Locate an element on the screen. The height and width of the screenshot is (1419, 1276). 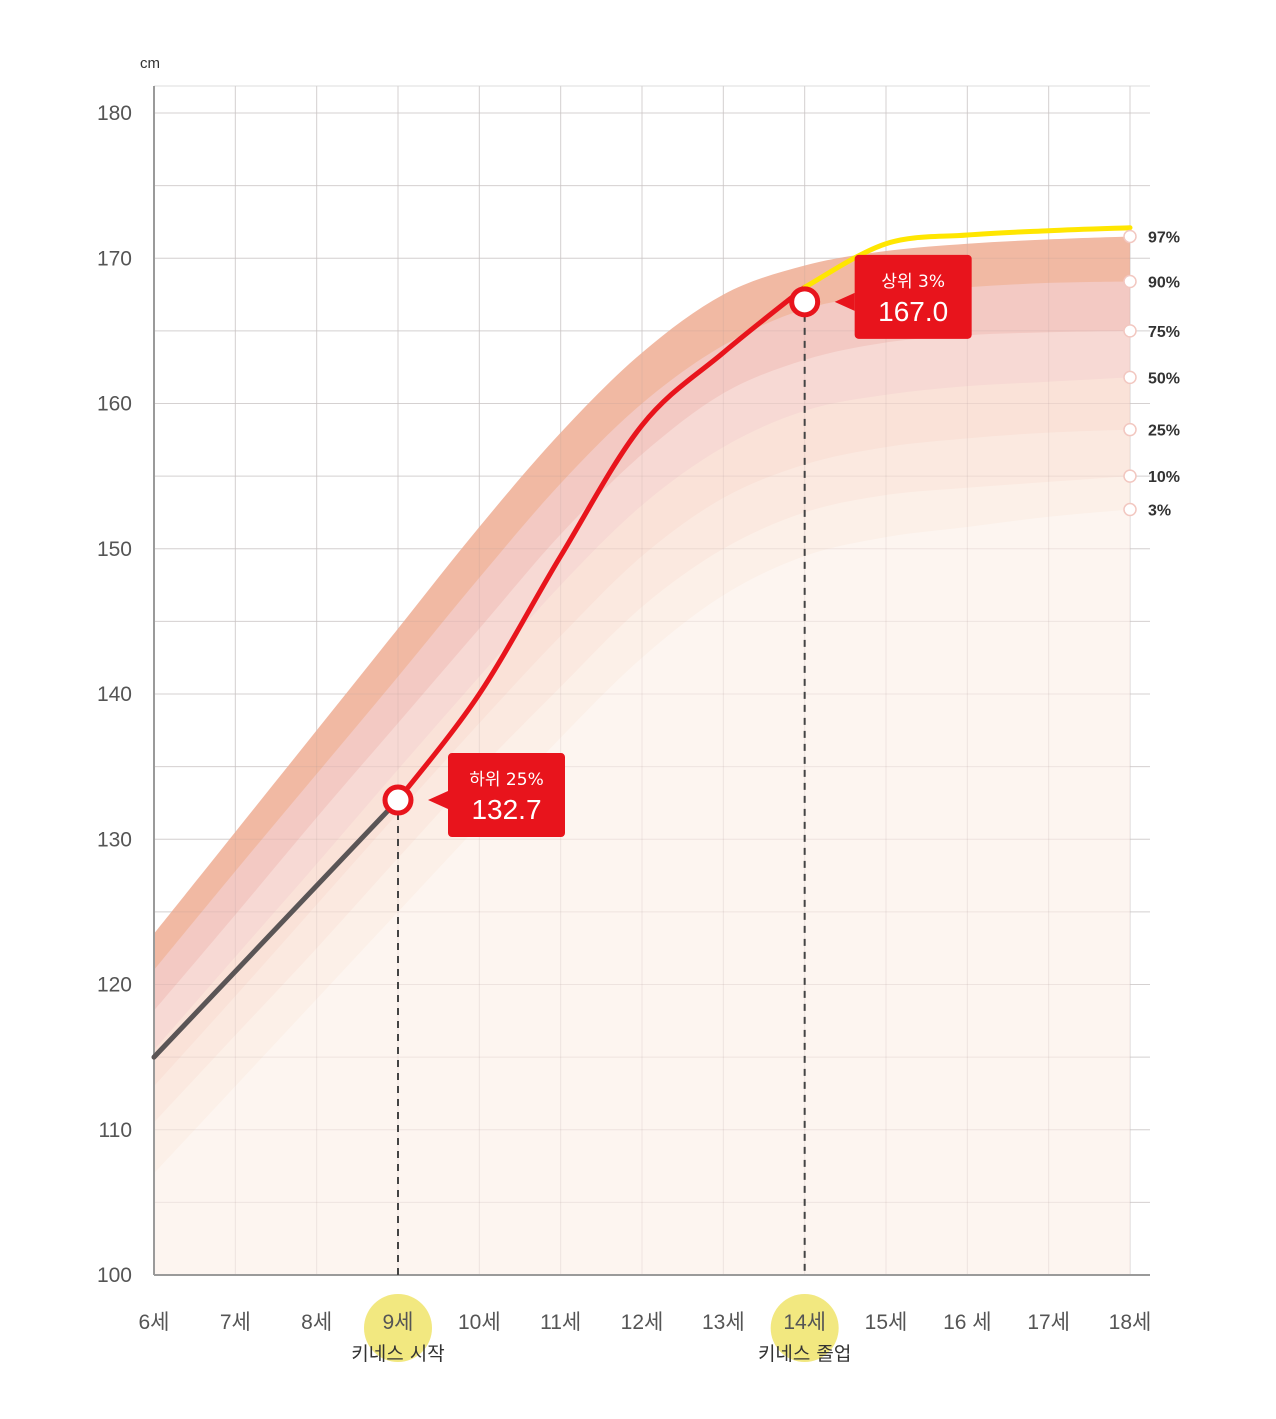
x-tick-label: 6세 is located at coordinates (154, 1322).